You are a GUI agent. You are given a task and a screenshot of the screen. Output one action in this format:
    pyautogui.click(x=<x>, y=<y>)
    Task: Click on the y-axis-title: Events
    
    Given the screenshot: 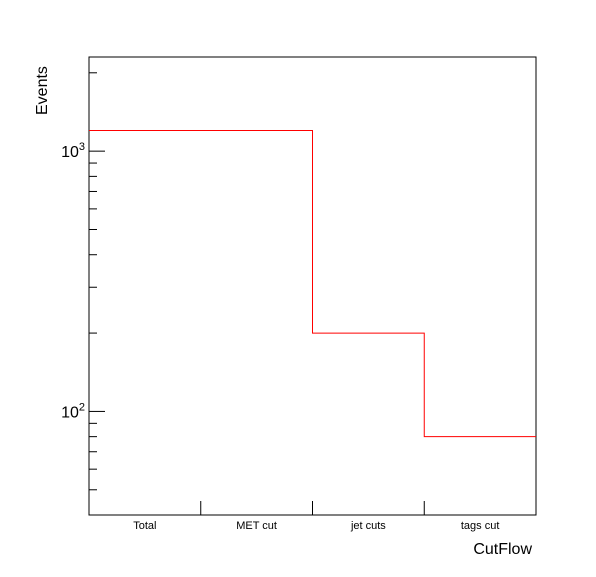 What is the action you would take?
    pyautogui.click(x=42, y=90)
    